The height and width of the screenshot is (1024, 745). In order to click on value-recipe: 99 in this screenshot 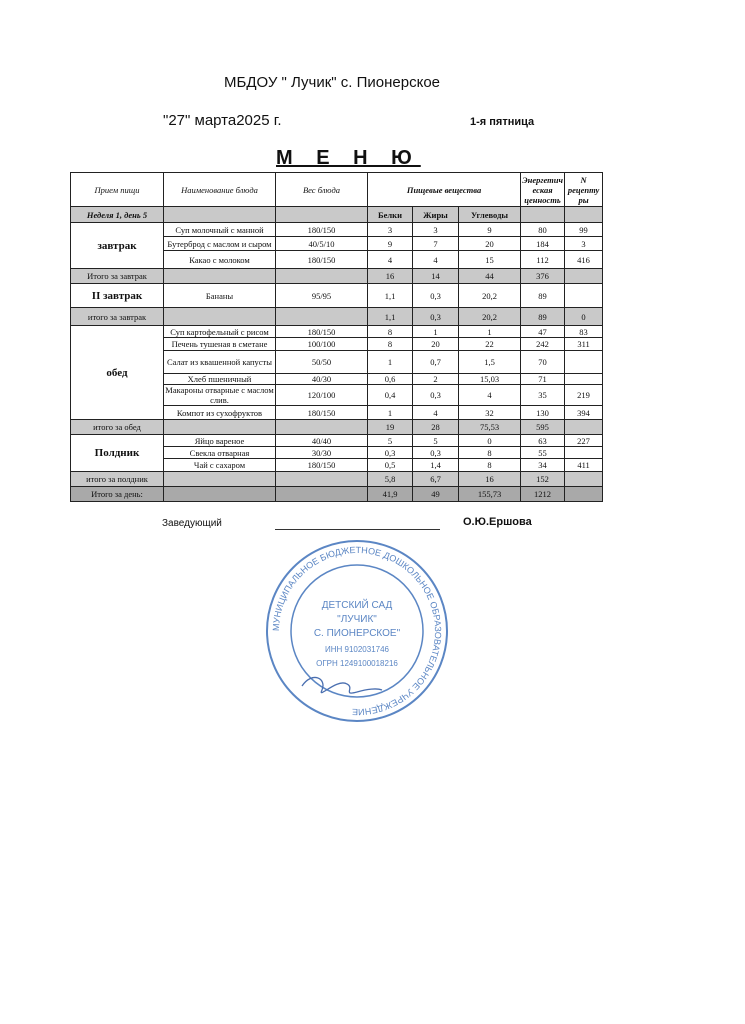, I will do `click(584, 229)`.